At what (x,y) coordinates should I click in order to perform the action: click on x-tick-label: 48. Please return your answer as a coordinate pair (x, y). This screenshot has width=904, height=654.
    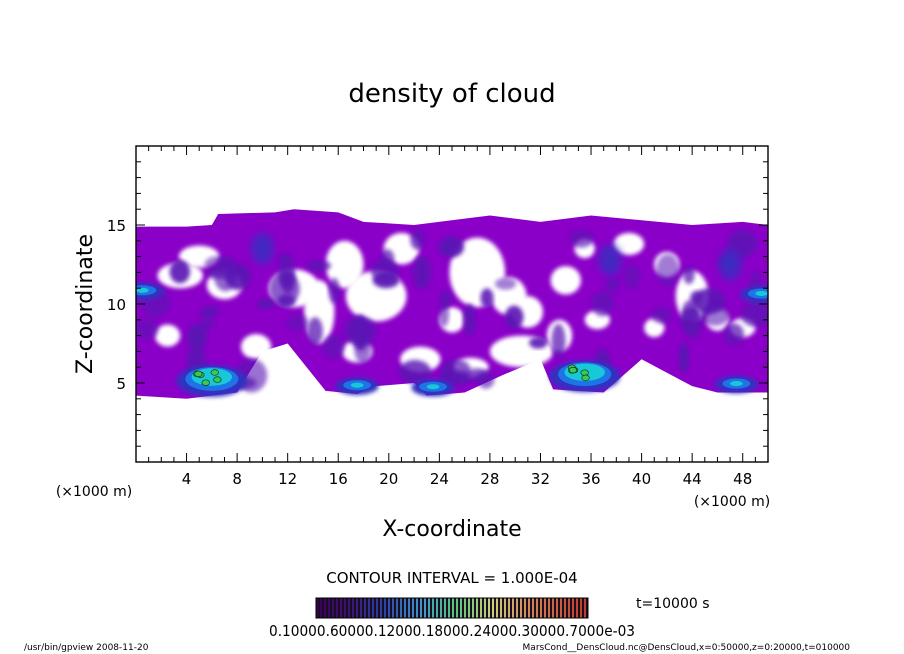
    Looking at the image, I should click on (742, 479).